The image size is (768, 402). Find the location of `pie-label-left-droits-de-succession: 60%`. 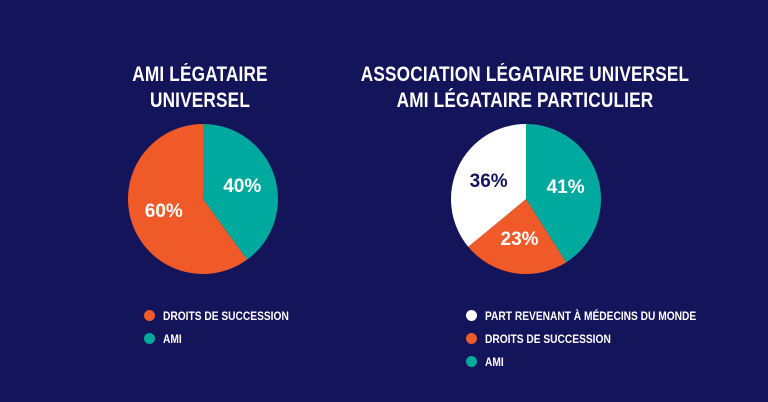

pie-label-left-droits-de-succession: 60% is located at coordinates (164, 211).